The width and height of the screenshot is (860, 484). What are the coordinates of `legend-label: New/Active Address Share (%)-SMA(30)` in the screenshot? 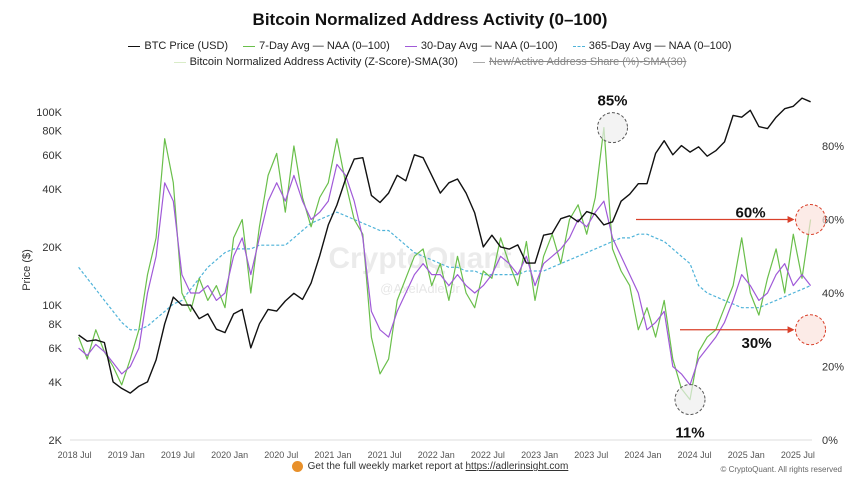 It's located at (587, 62).